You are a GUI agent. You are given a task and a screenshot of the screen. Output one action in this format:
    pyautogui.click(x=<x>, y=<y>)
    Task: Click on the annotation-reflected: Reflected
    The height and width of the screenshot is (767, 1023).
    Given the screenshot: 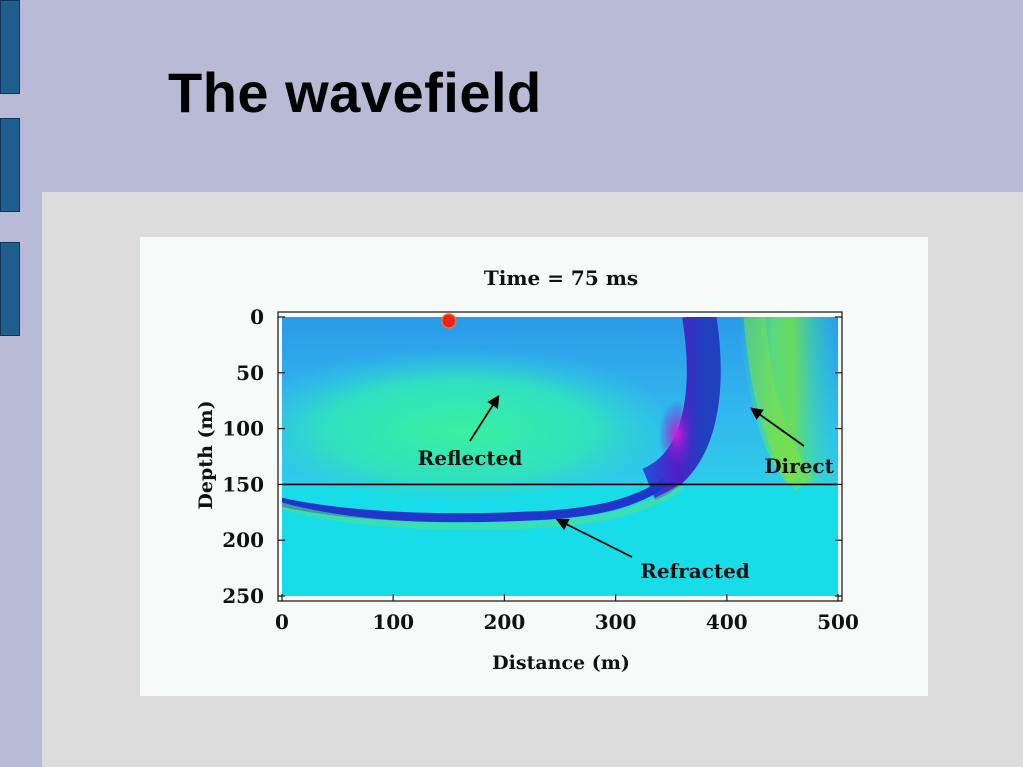 What is the action you would take?
    pyautogui.click(x=470, y=458)
    